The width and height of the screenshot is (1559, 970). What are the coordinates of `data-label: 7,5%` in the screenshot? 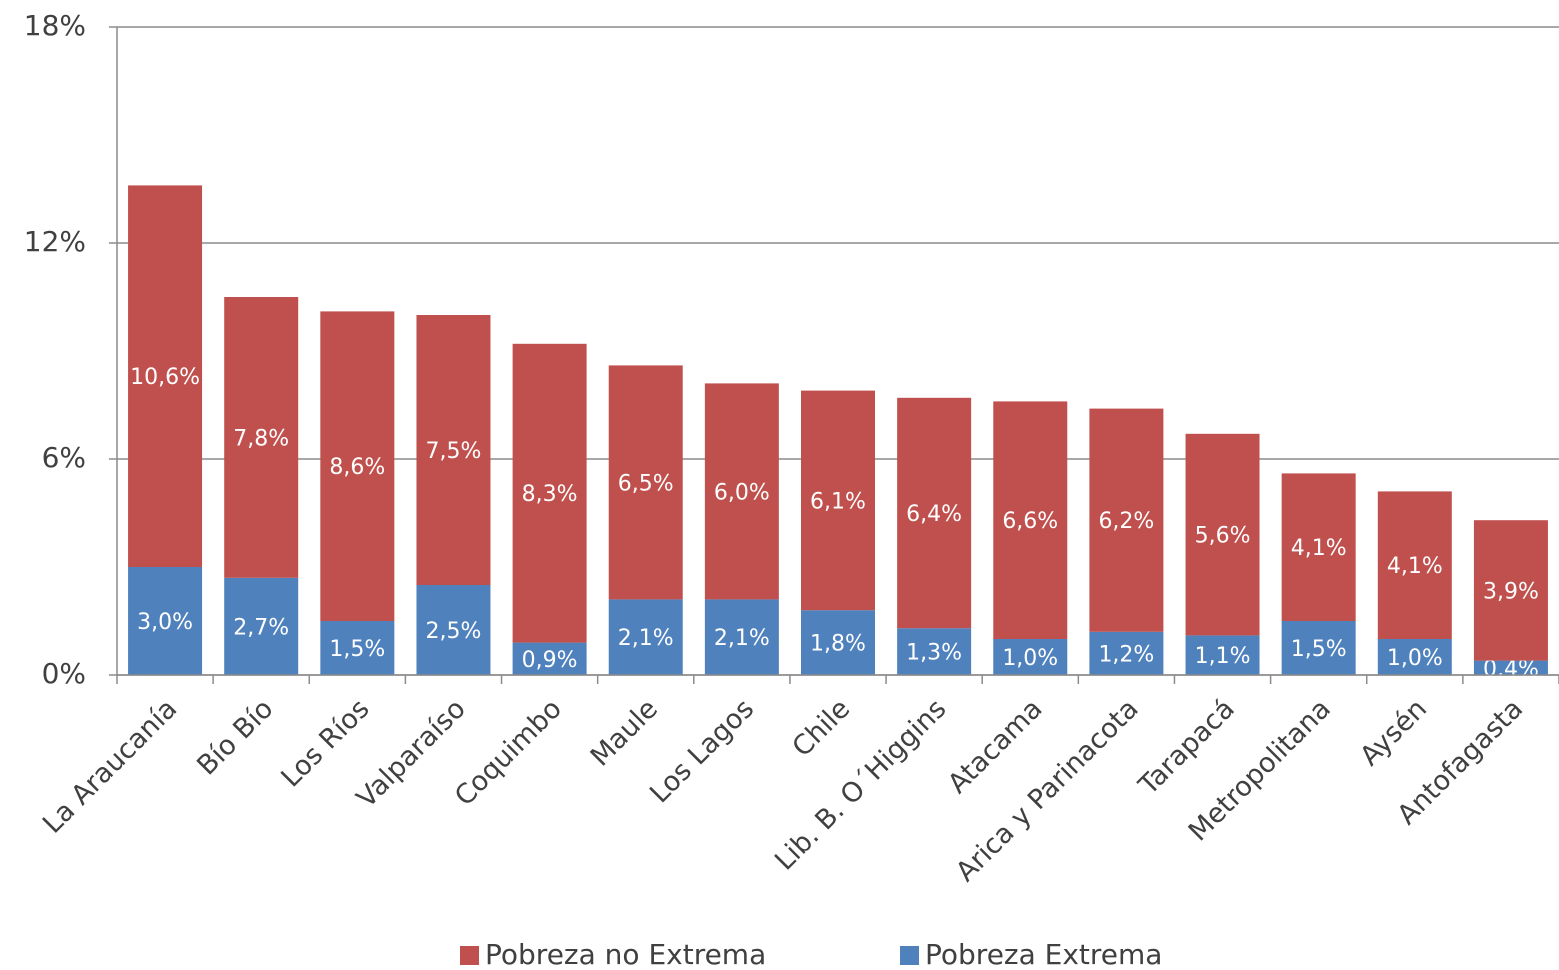 It's located at (454, 451).